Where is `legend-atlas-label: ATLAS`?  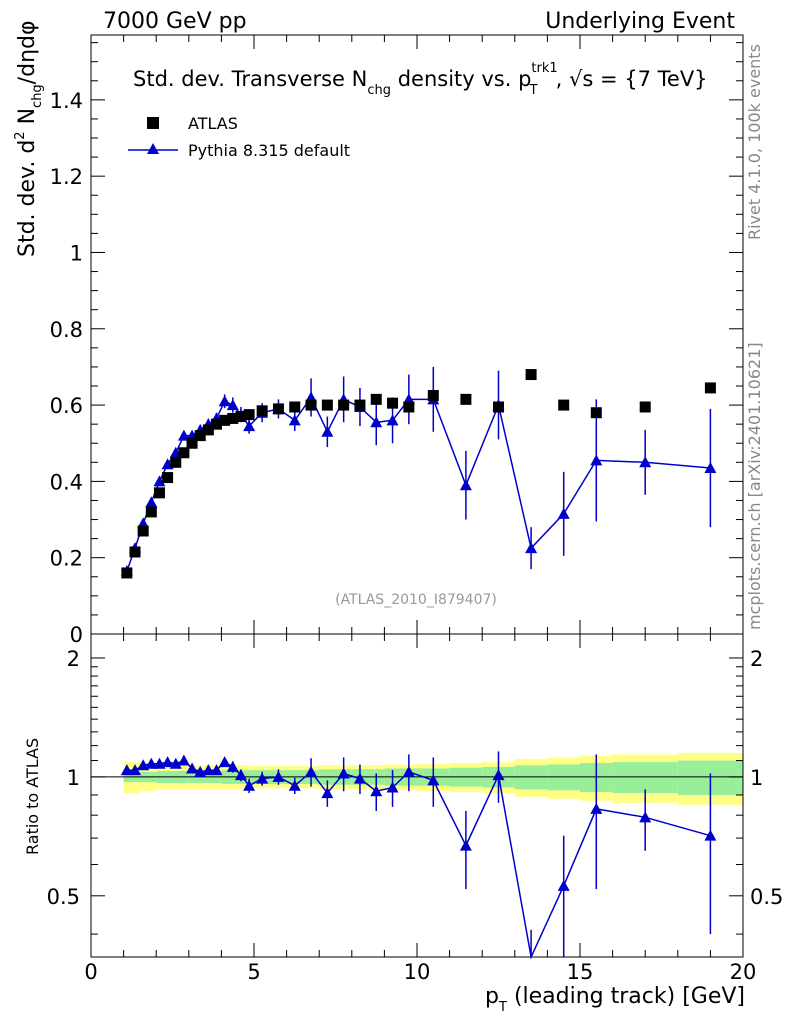 legend-atlas-label: ATLAS is located at coordinates (213, 123).